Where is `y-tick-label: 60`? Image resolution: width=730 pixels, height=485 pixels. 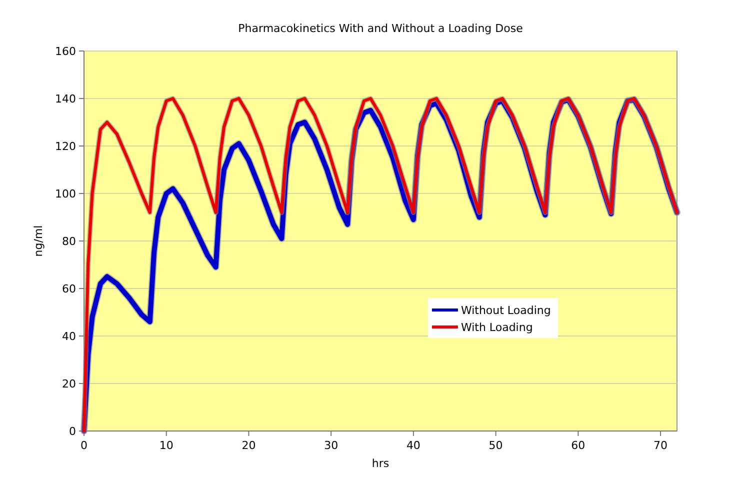
y-tick-label: 60 is located at coordinates (69, 289).